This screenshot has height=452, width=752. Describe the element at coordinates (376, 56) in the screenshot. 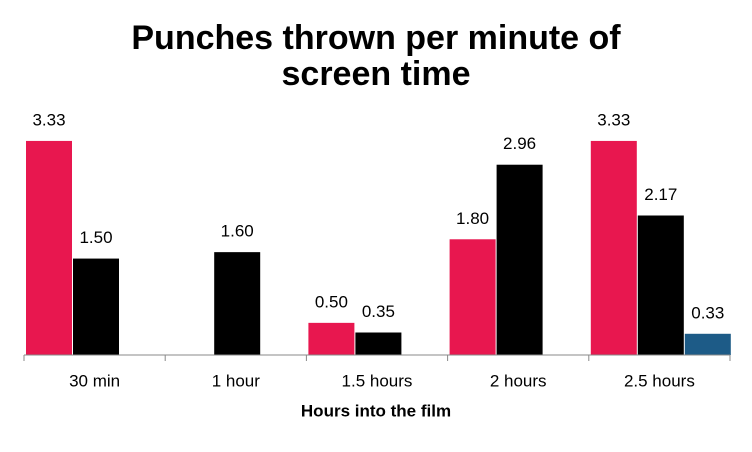

I see `chart-title: Punches thrown per minute of screen time` at that location.